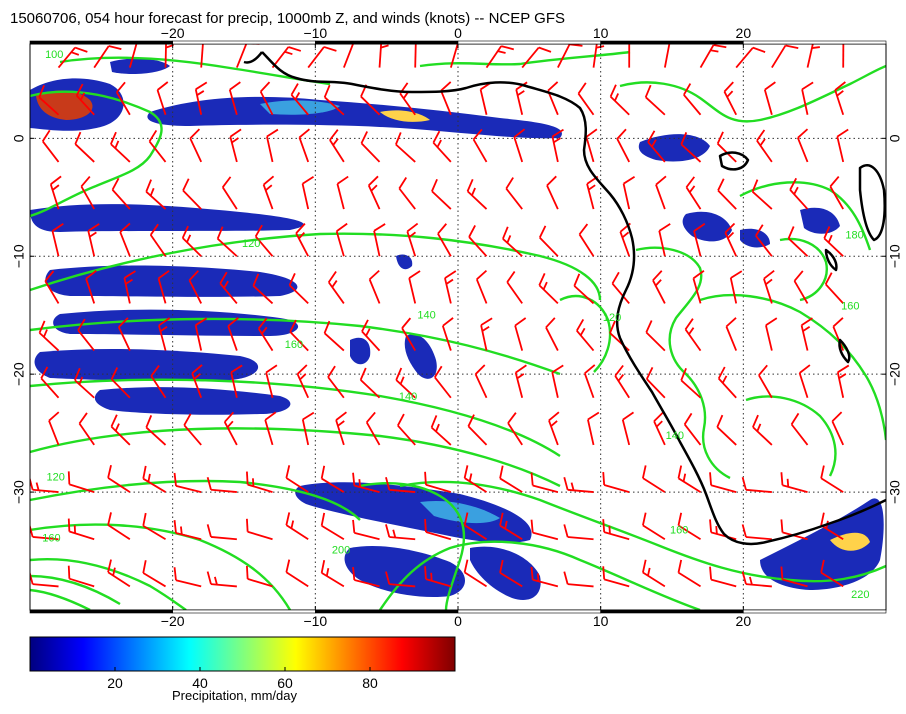 This screenshot has height=714, width=906. What do you see at coordinates (850, 306) in the screenshot?
I see `contour-label-9: 160` at bounding box center [850, 306].